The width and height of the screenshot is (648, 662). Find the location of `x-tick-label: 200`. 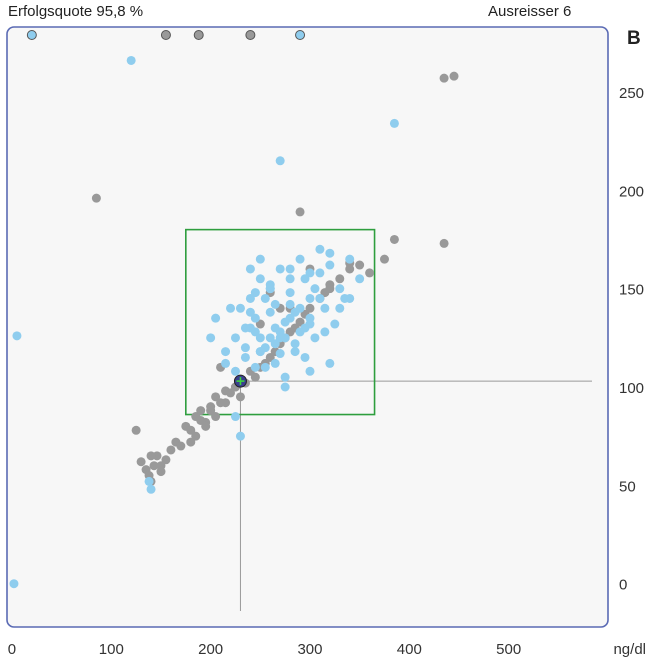

x-tick-label: 200 is located at coordinates (210, 649).